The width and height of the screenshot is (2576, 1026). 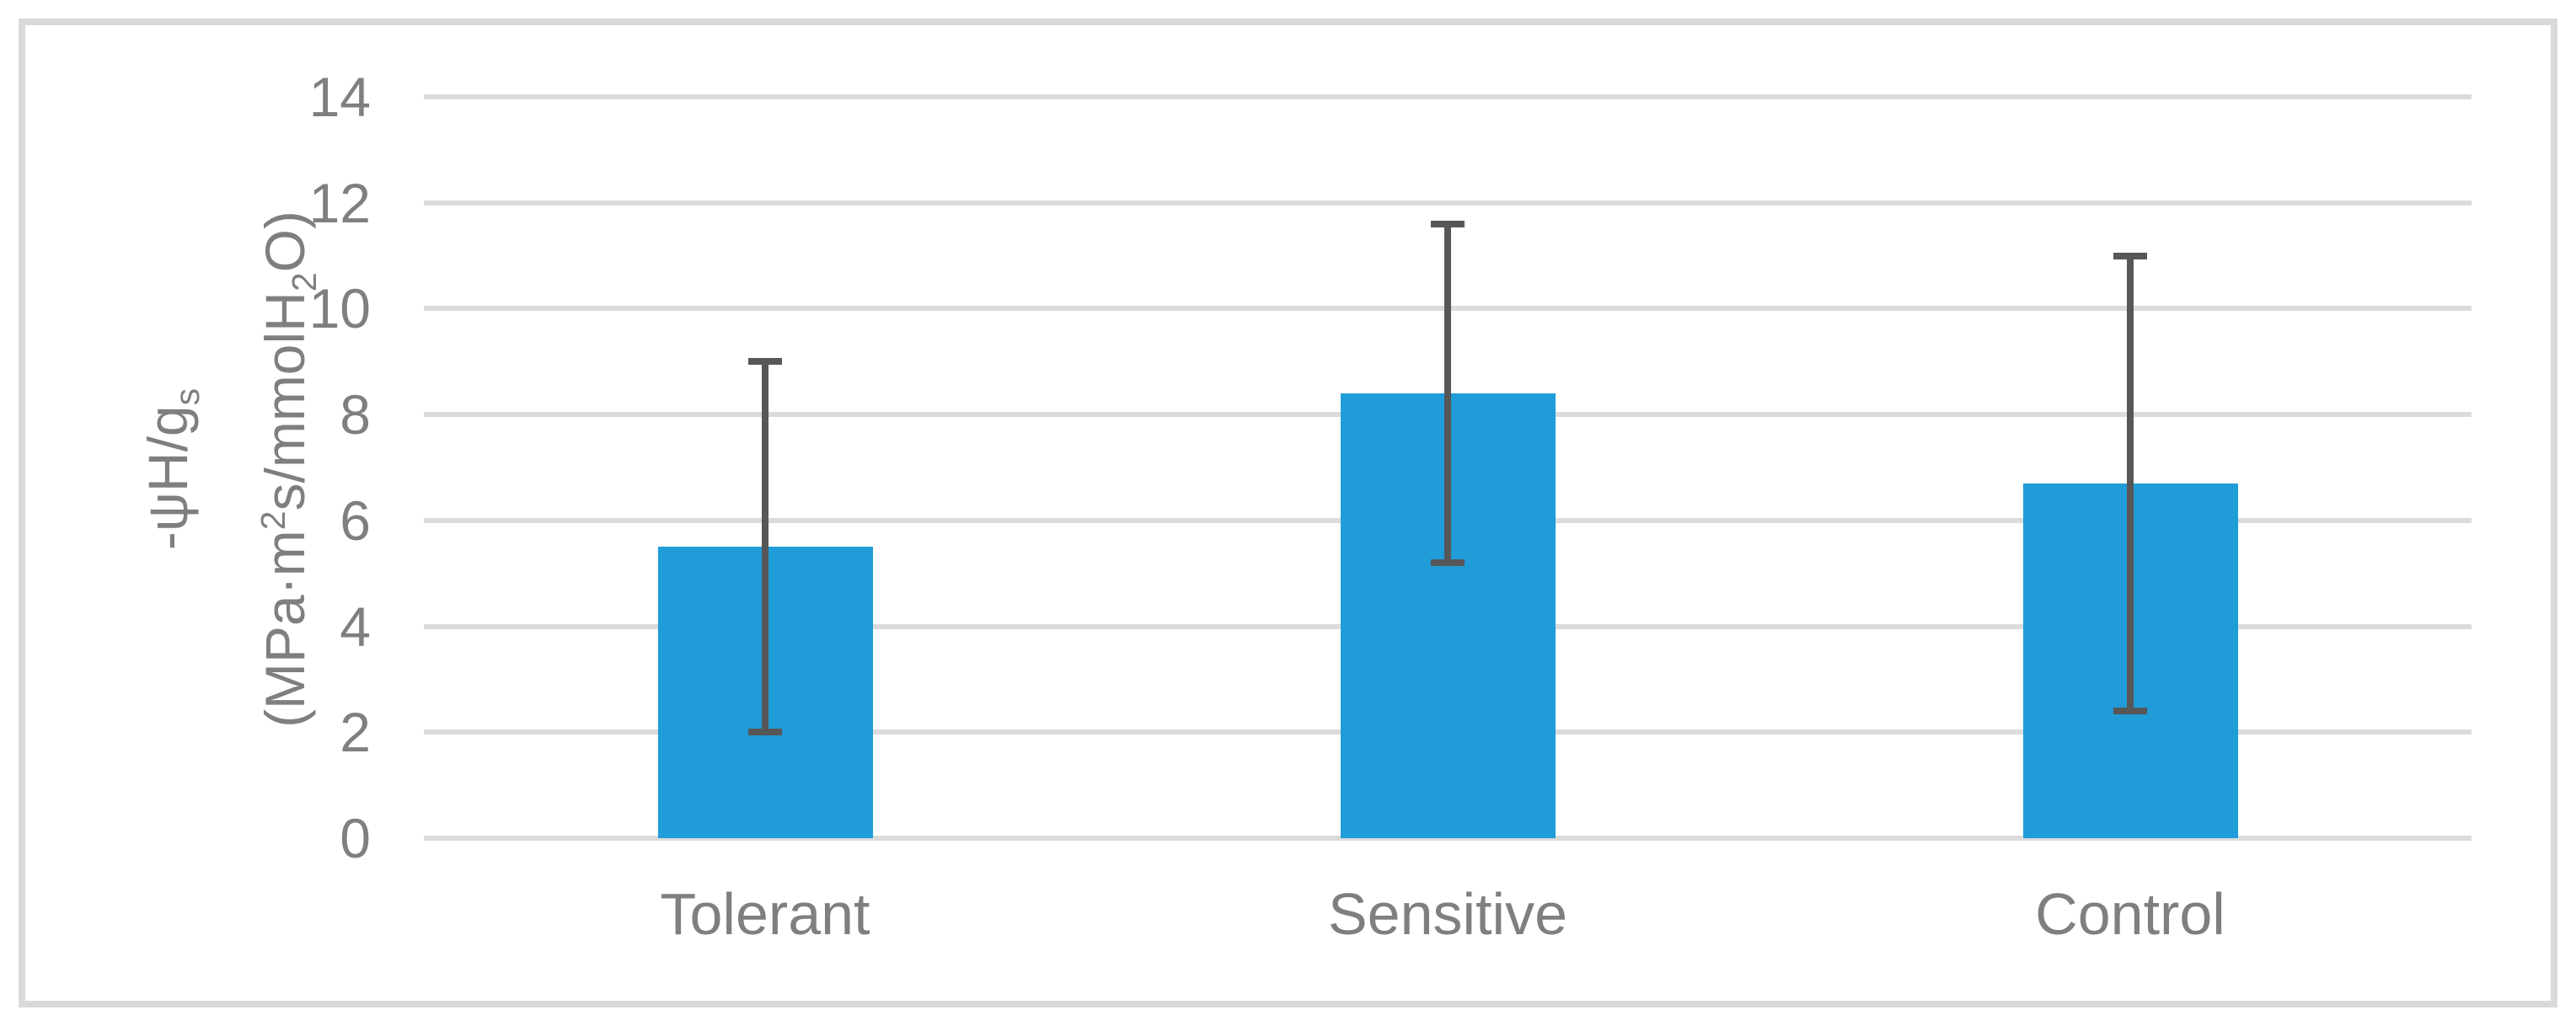 I want to click on error-bar-cap-top-sensitive, so click(x=1448, y=223).